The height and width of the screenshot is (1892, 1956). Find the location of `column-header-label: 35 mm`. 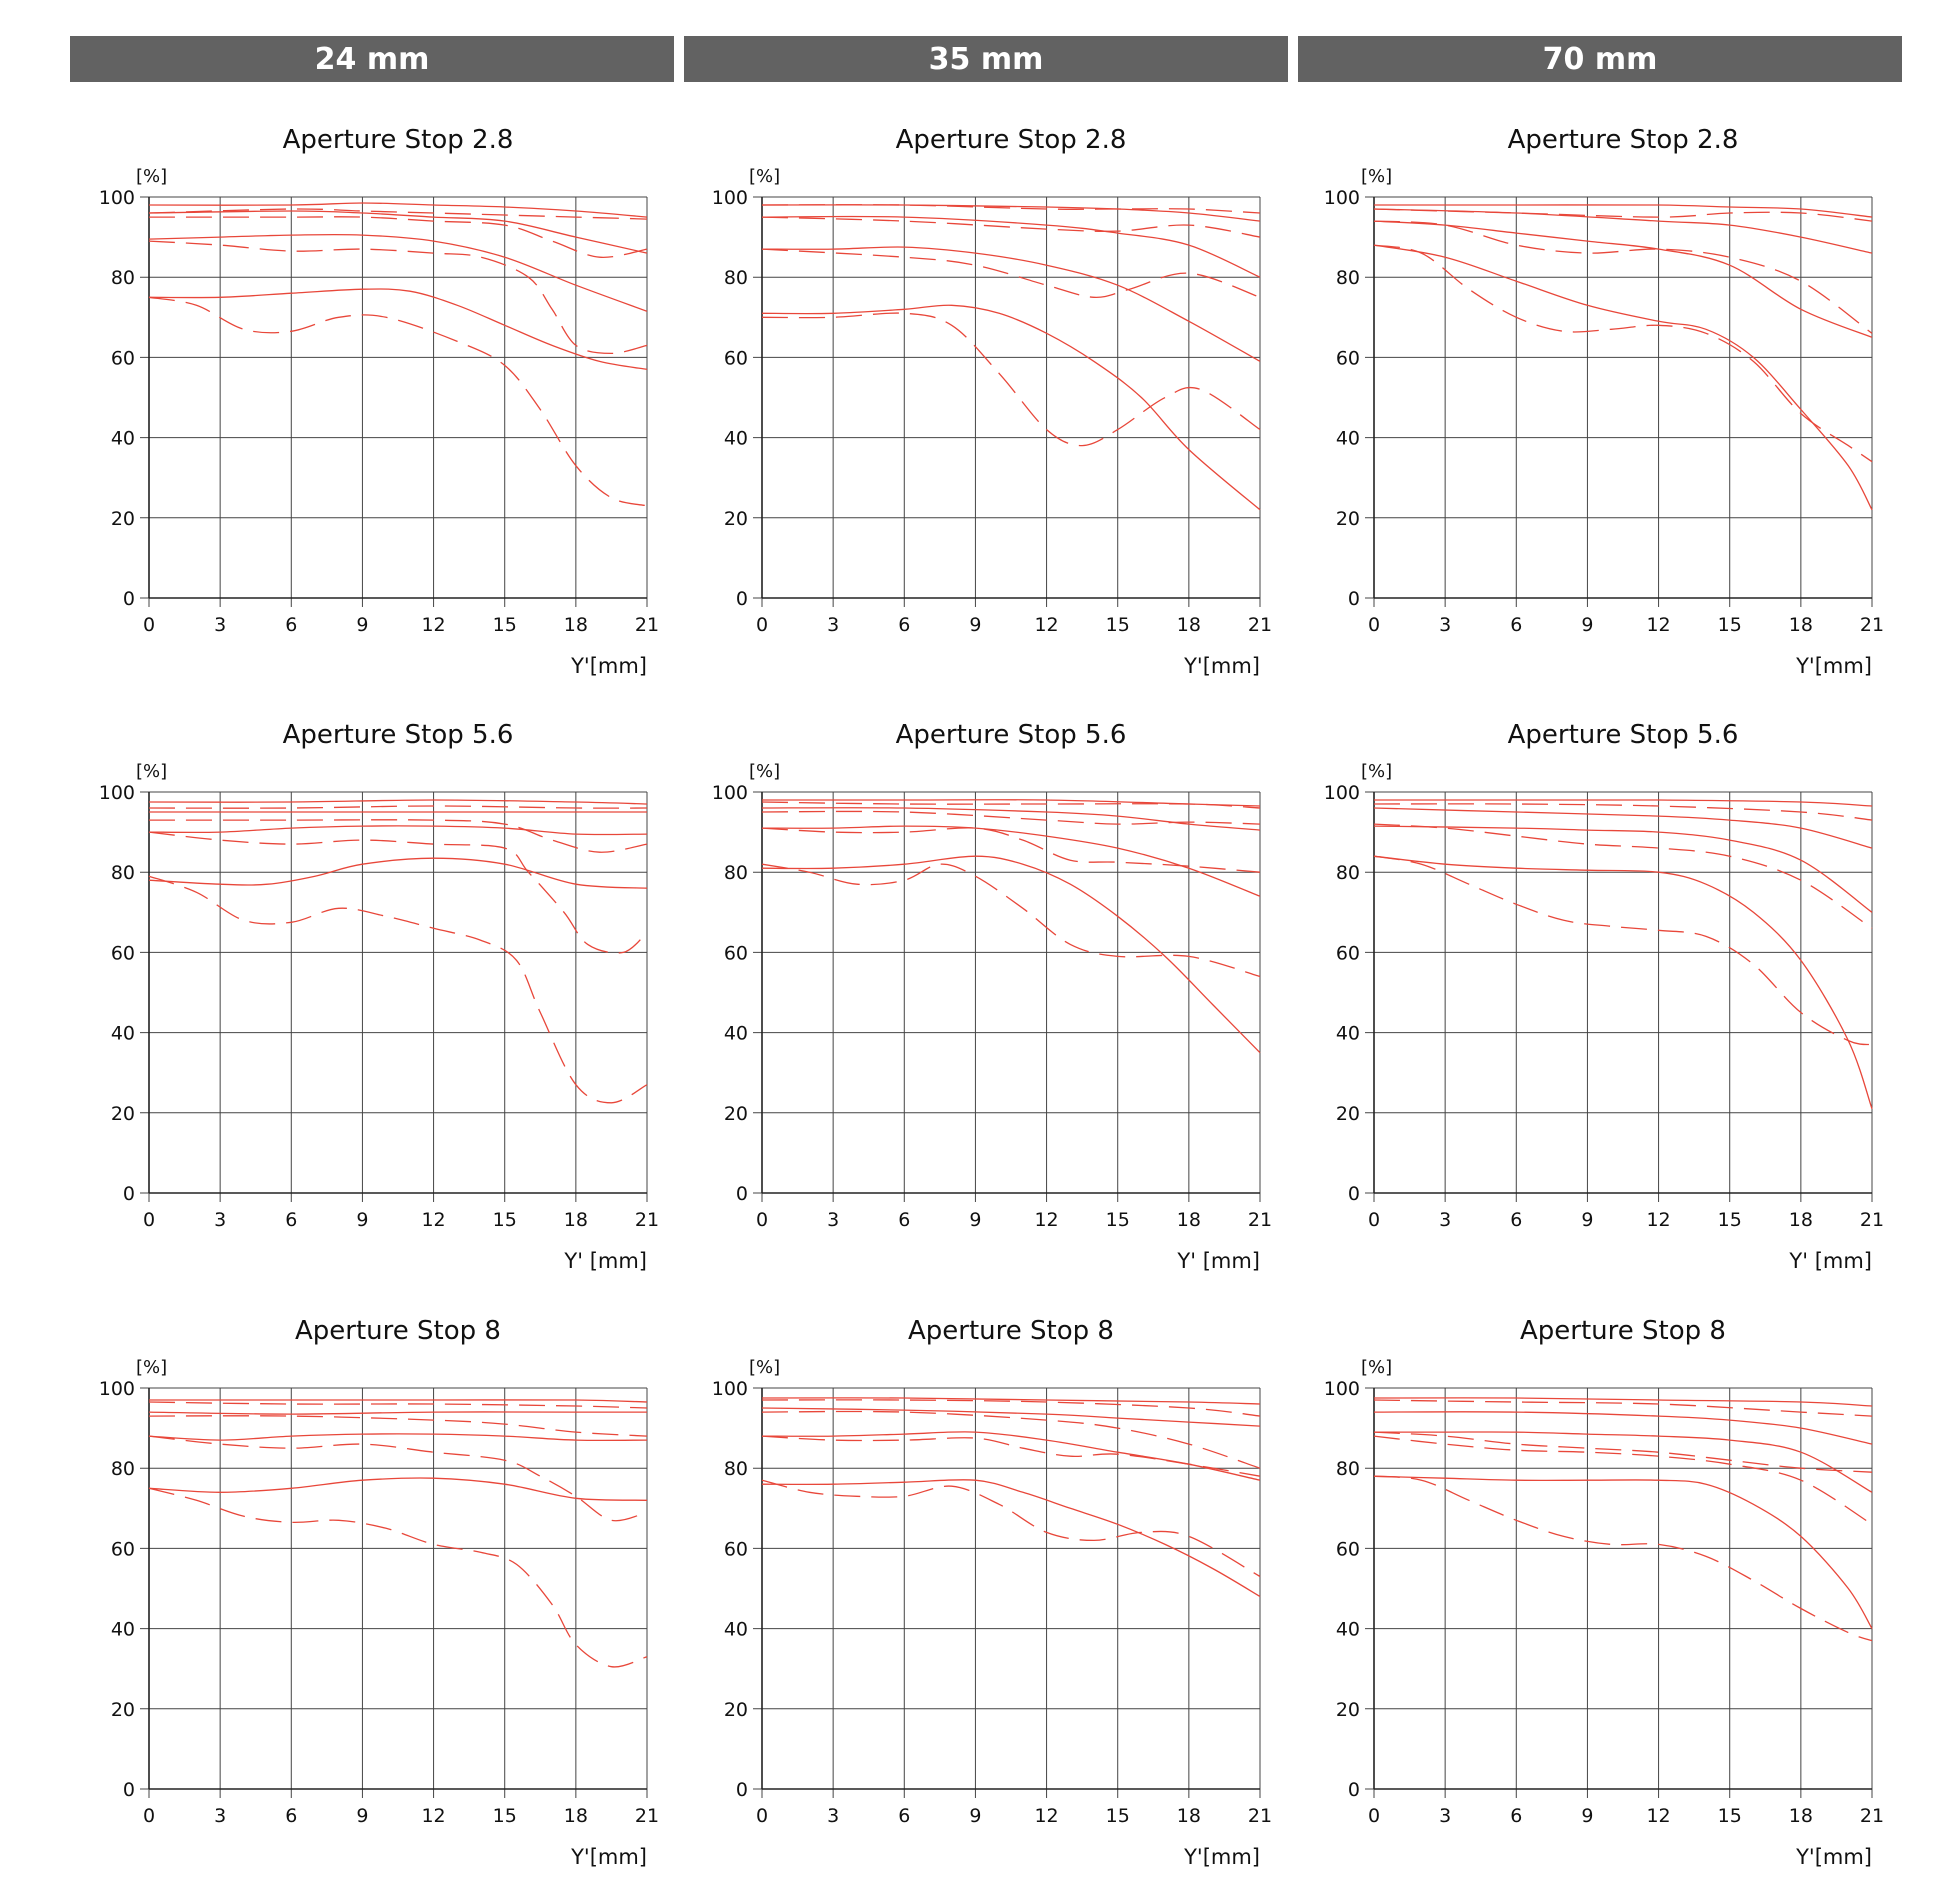

column-header-label: 35 mm is located at coordinates (986, 59).